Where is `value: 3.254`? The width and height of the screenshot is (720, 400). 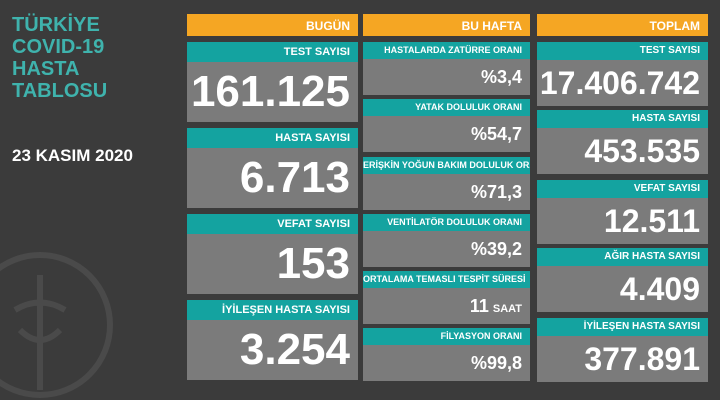 value: 3.254 is located at coordinates (294, 349).